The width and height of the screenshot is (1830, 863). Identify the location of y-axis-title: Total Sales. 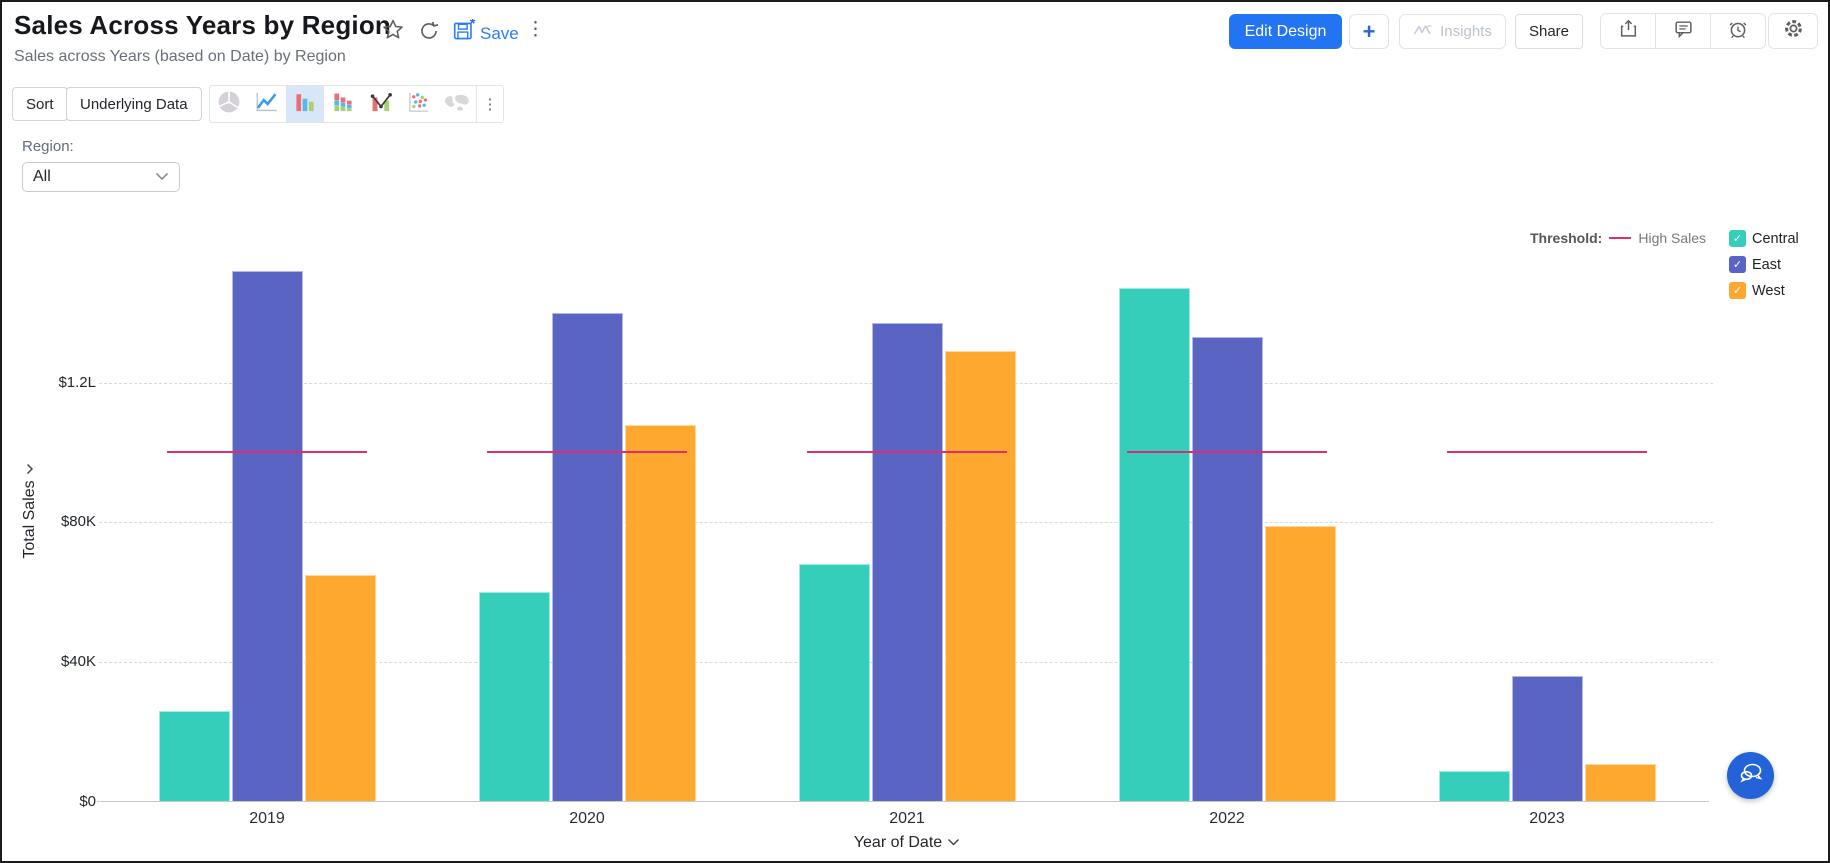
(30, 511).